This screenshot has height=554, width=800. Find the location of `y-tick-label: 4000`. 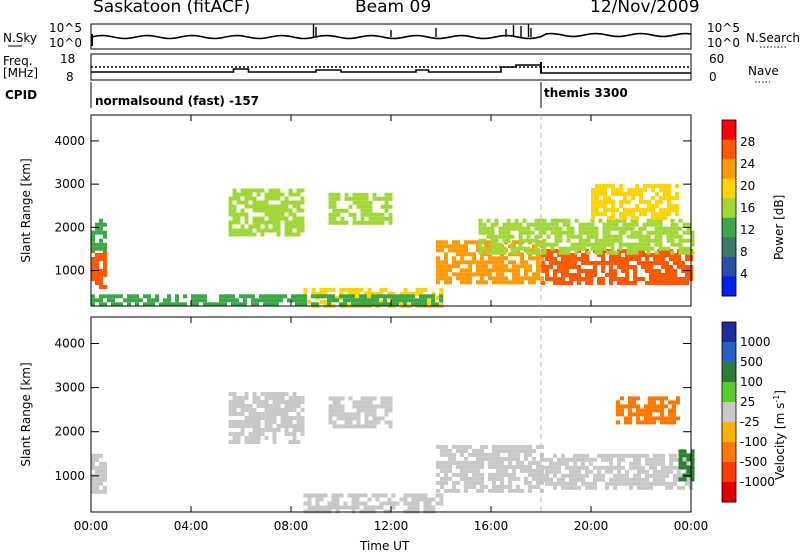

y-tick-label: 4000 is located at coordinates (69, 141).